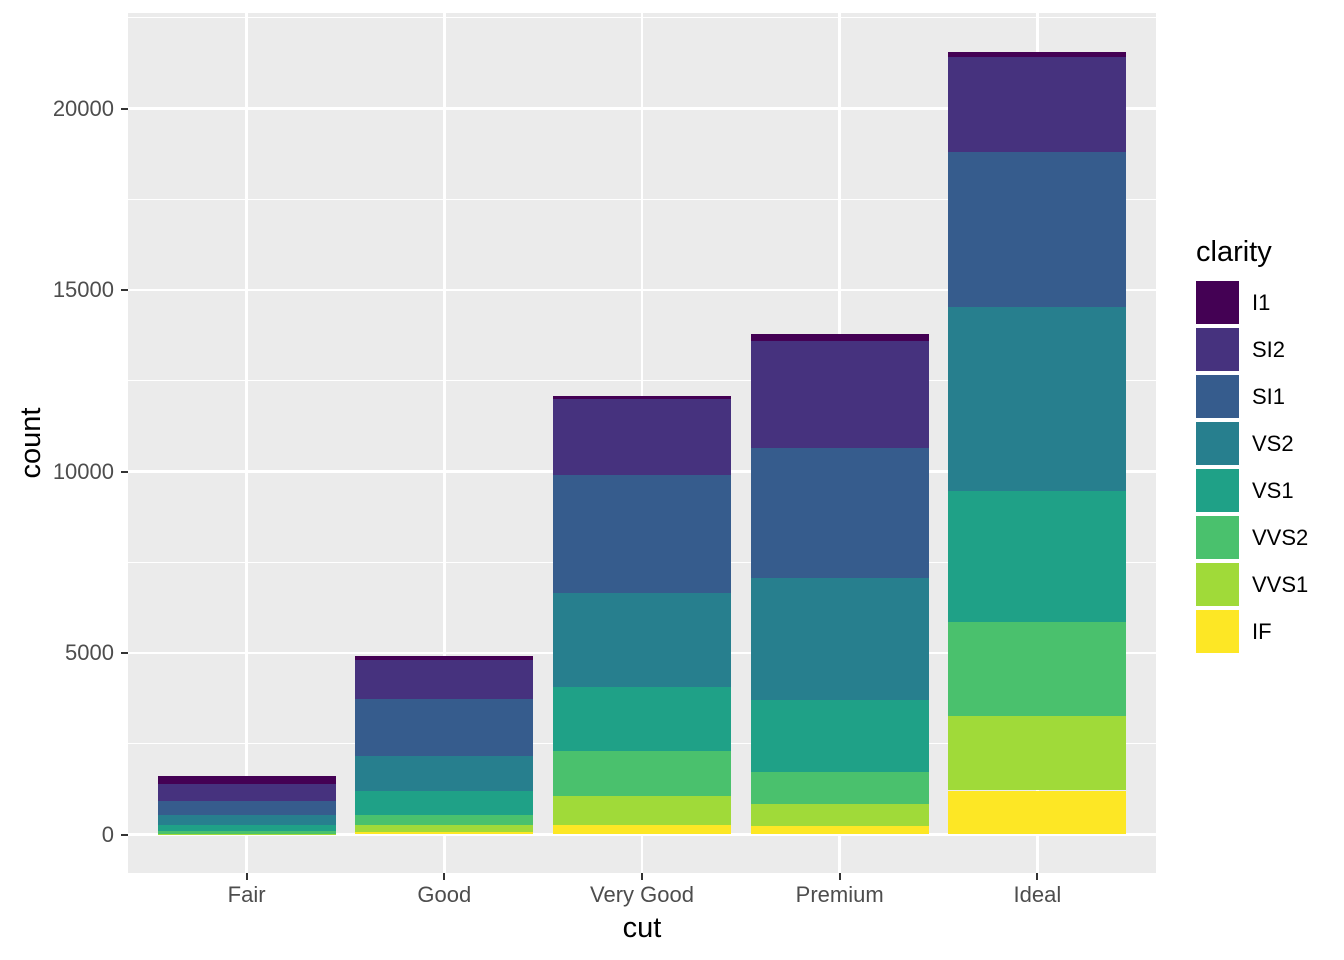 This screenshot has width=1344, height=960. Describe the element at coordinates (83, 289) in the screenshot. I see `y-tick-label: 15000` at that location.